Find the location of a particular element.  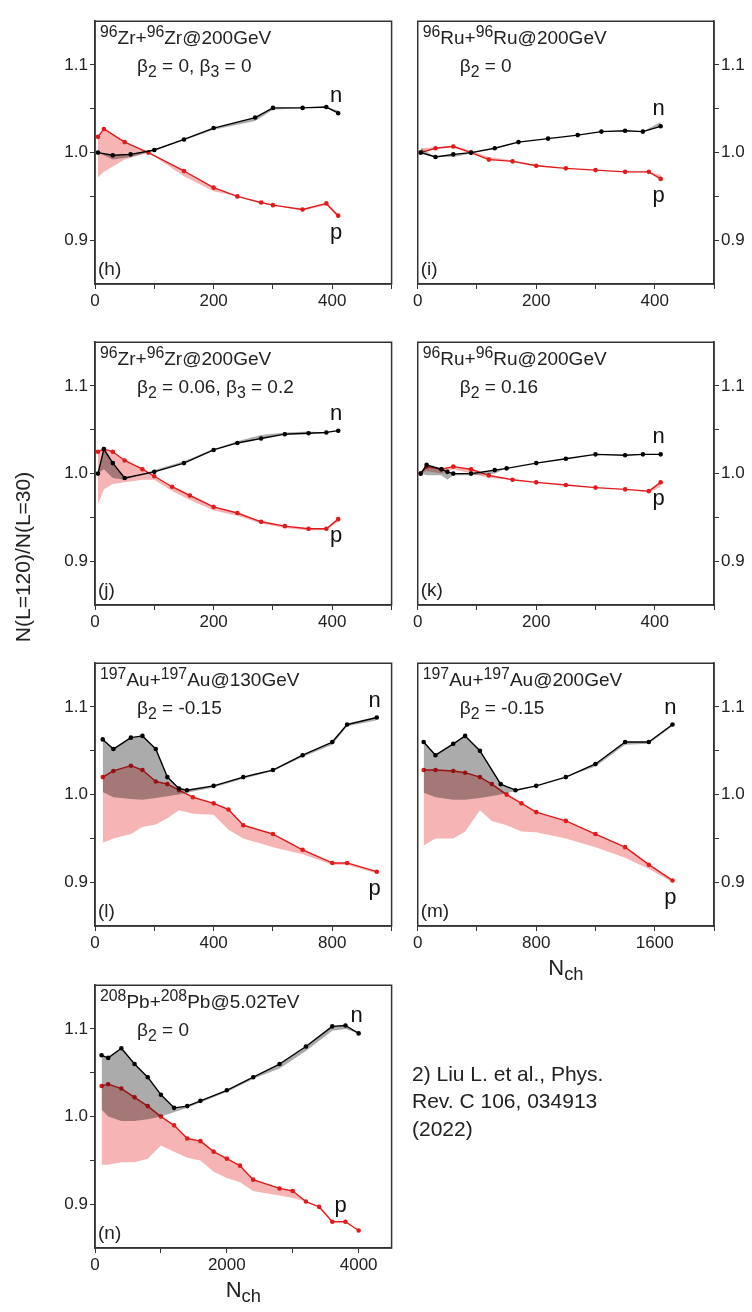

y-axis-title: N(L=120)/N(L=30) is located at coordinates (23, 557).